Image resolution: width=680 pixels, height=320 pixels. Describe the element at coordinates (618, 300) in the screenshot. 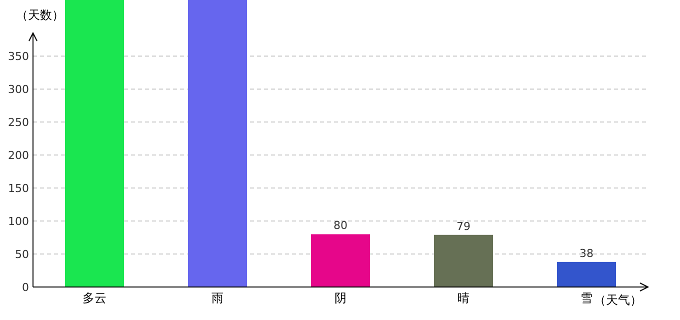

I see `x-axis-title: （天气）` at that location.